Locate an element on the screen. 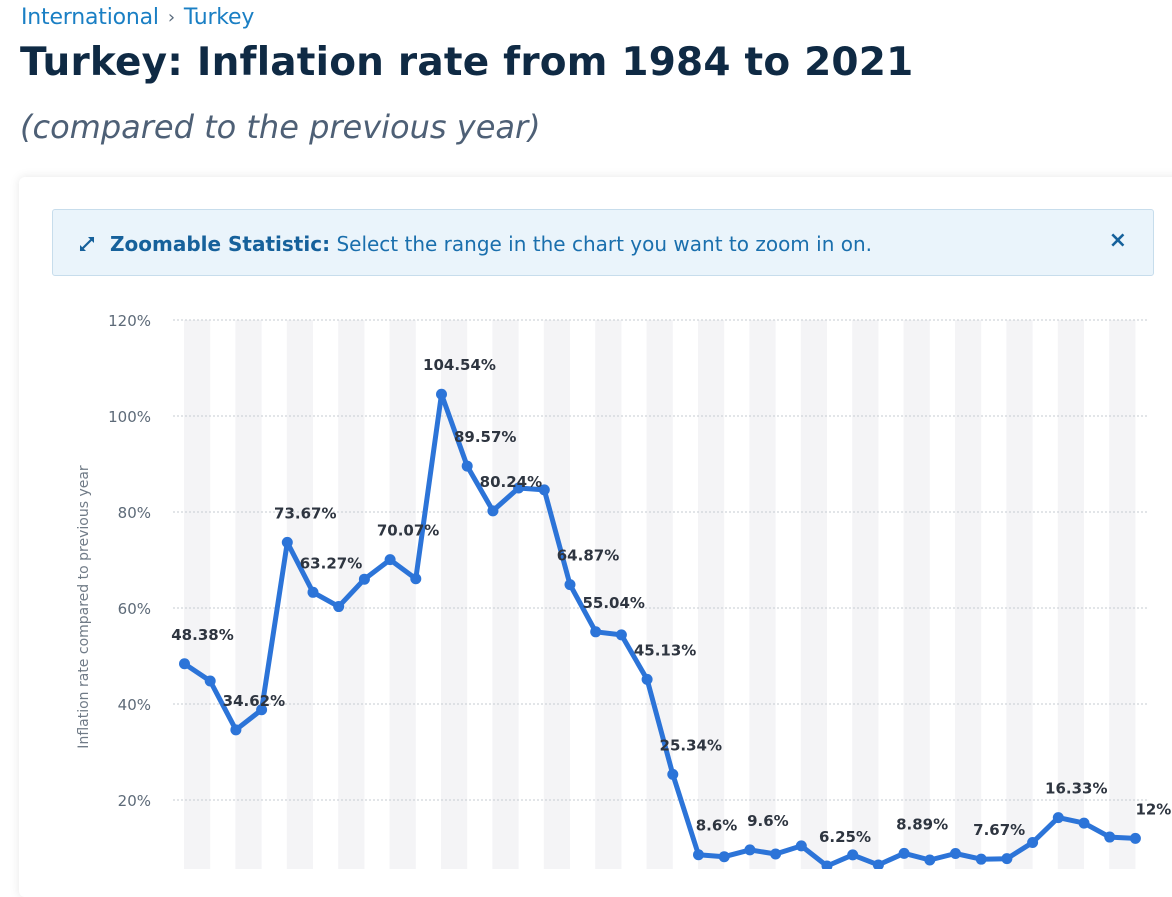 This screenshot has height=897, width=1172. y-axis-label: Inflation rate compared to previous year is located at coordinates (84, 607).